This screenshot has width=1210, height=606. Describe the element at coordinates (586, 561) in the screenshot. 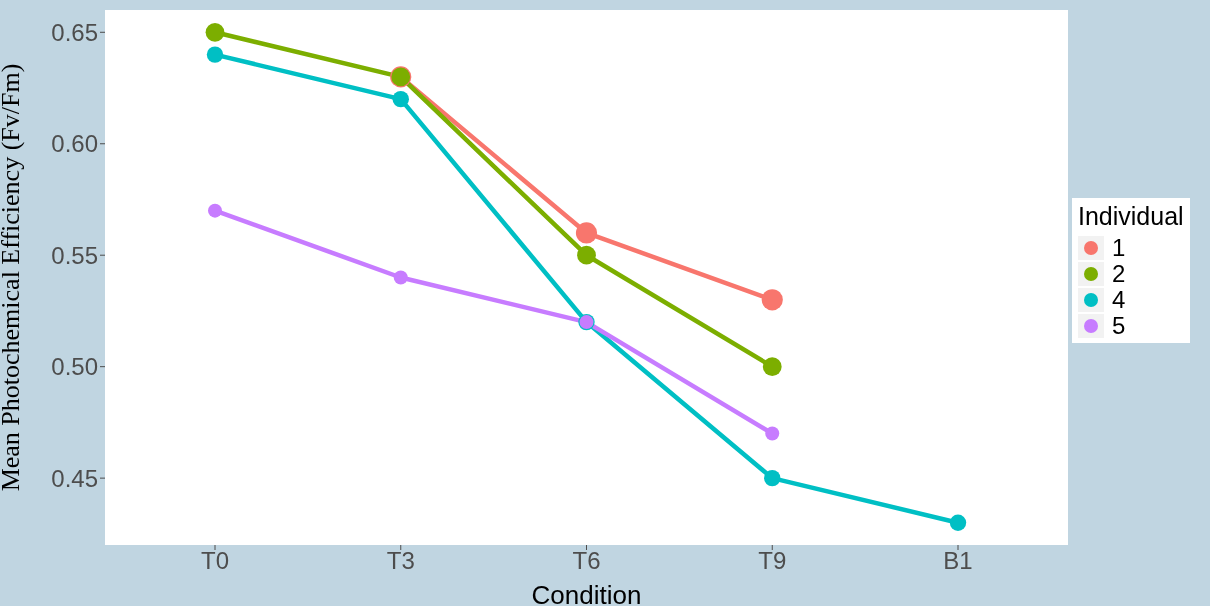

I see `x-tick-label: T6` at that location.